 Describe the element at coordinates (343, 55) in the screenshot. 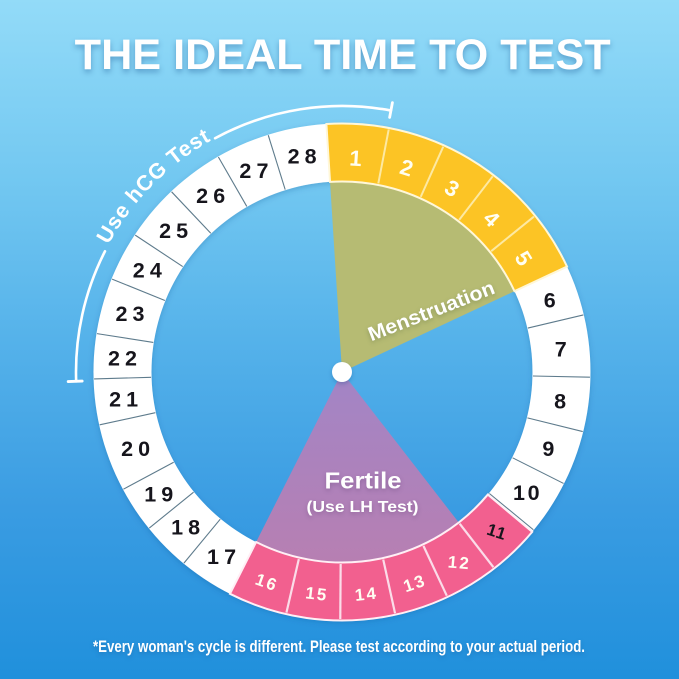

I see `svg-text: THE IDEAL TIME TO TEST` at that location.